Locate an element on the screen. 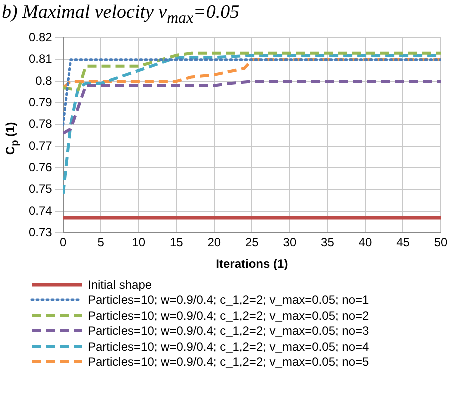  legend-label: Particles=10; w=0.9/0.4; c_1,2=2; v_max=0.05; no=4 is located at coordinates (229, 347).